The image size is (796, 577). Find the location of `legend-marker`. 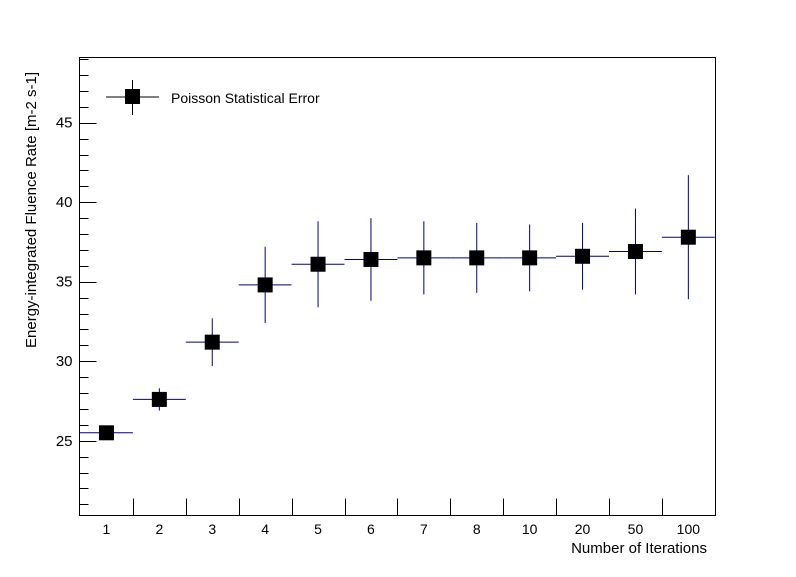

legend-marker is located at coordinates (132, 96).